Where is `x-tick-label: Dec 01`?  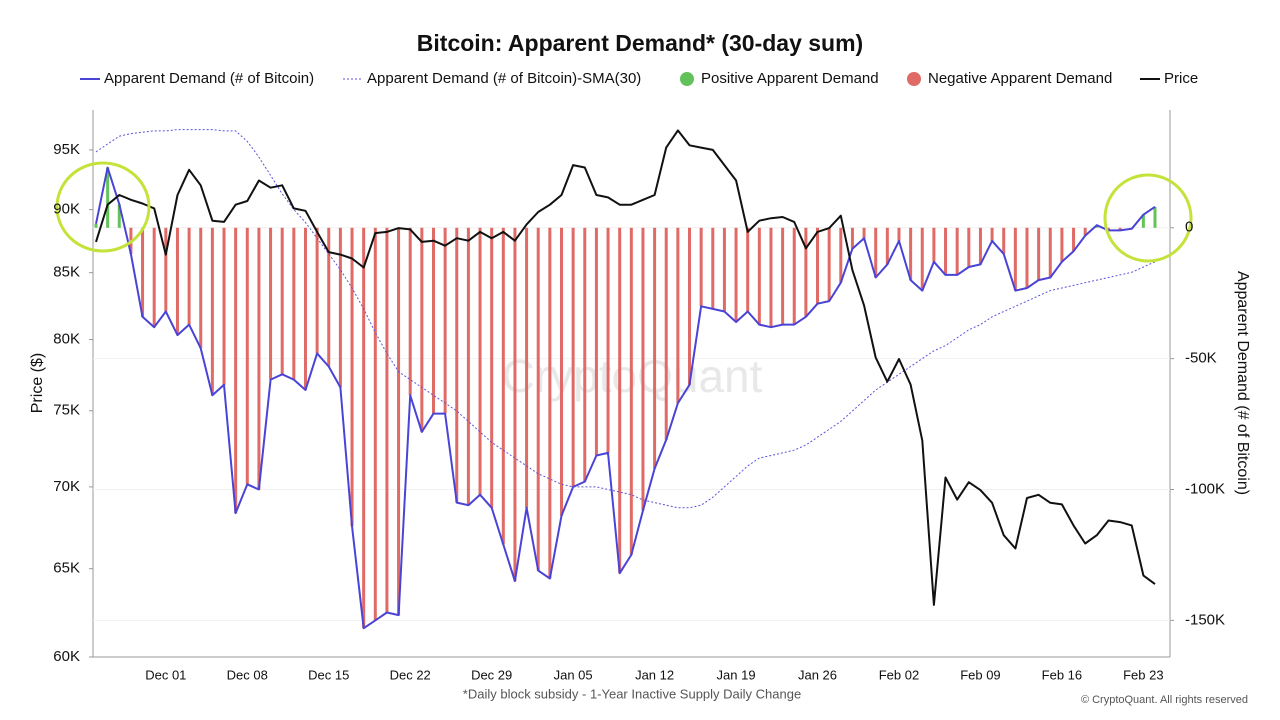 x-tick-label: Dec 01 is located at coordinates (165, 674).